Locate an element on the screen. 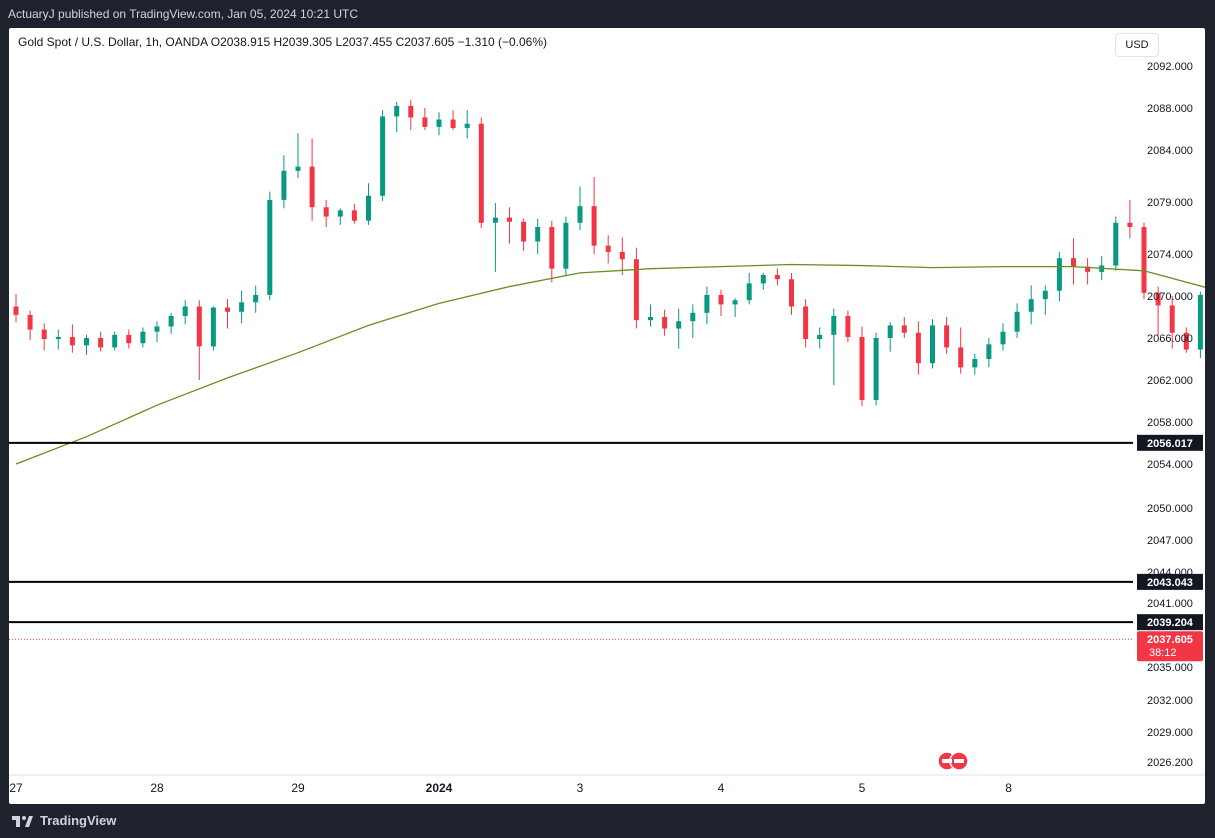  footer-bar: TradingView is located at coordinates (607, 821).